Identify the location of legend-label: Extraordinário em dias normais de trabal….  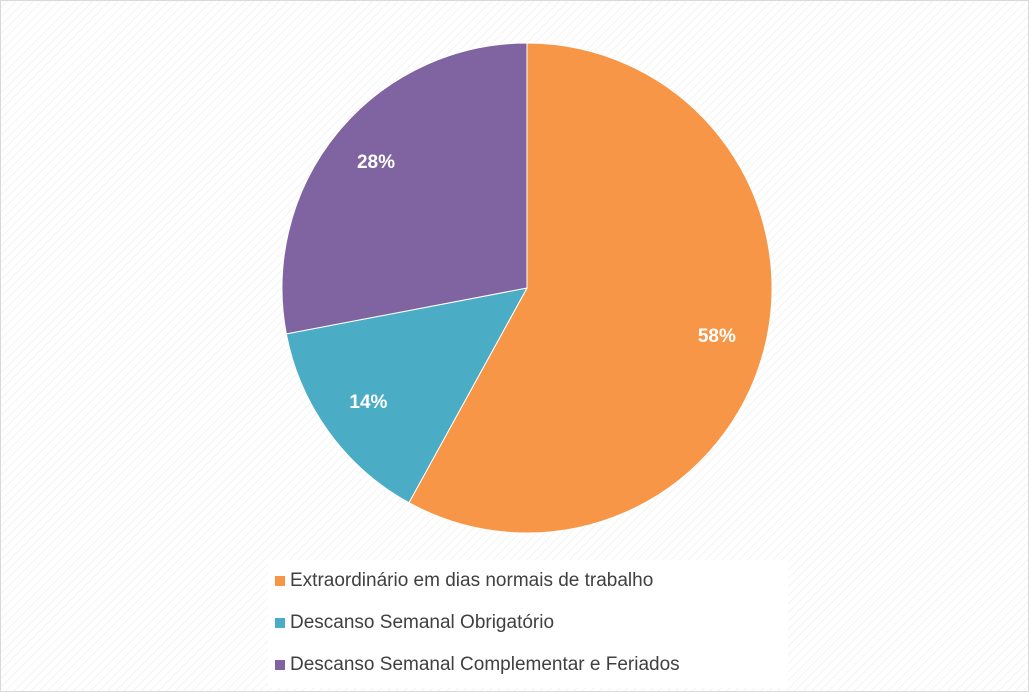
(471, 580).